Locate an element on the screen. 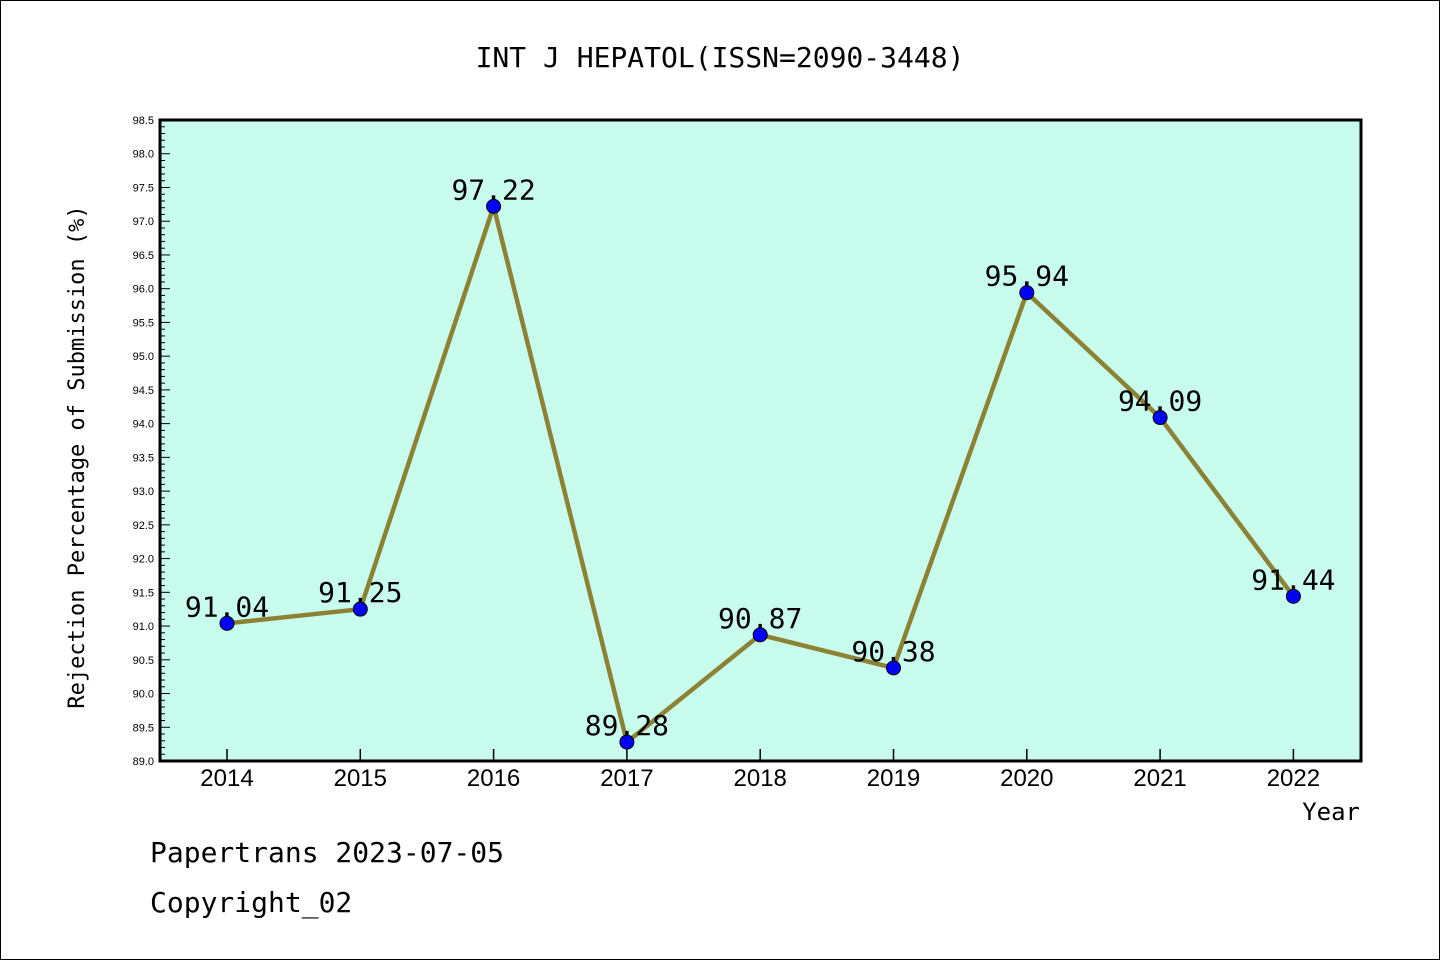 Image resolution: width=1440 pixels, height=960 pixels. y-tick-label: 89.5 is located at coordinates (143, 728).